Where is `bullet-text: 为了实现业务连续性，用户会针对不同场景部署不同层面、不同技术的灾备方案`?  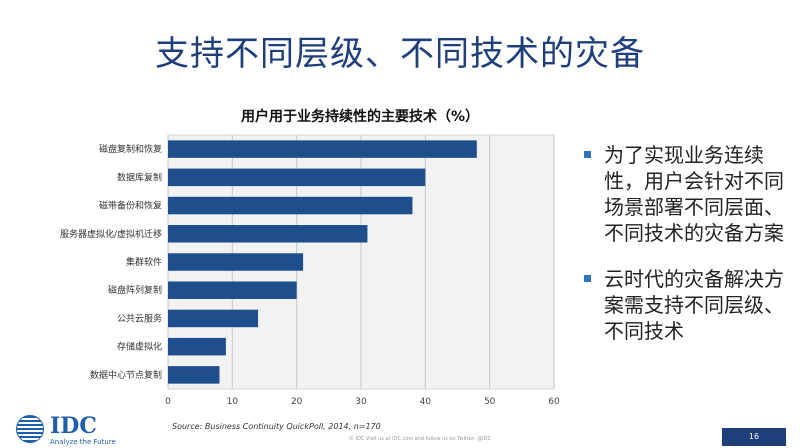 bullet-text: 为了实现业务连续性，用户会针对不同场景部署不同层面、不同技术的灾备方案 is located at coordinates (694, 194).